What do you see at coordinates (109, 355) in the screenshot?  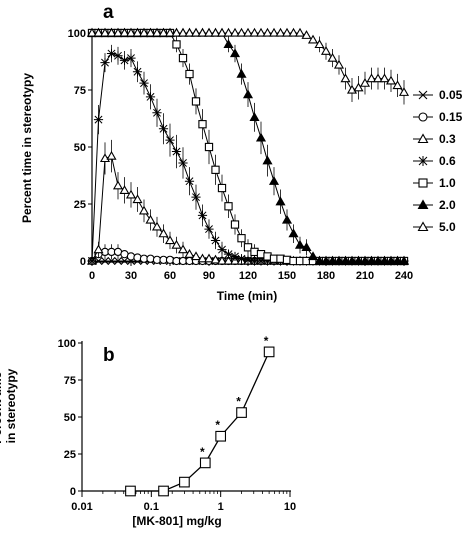 I see `panel-b-label: b` at bounding box center [109, 355].